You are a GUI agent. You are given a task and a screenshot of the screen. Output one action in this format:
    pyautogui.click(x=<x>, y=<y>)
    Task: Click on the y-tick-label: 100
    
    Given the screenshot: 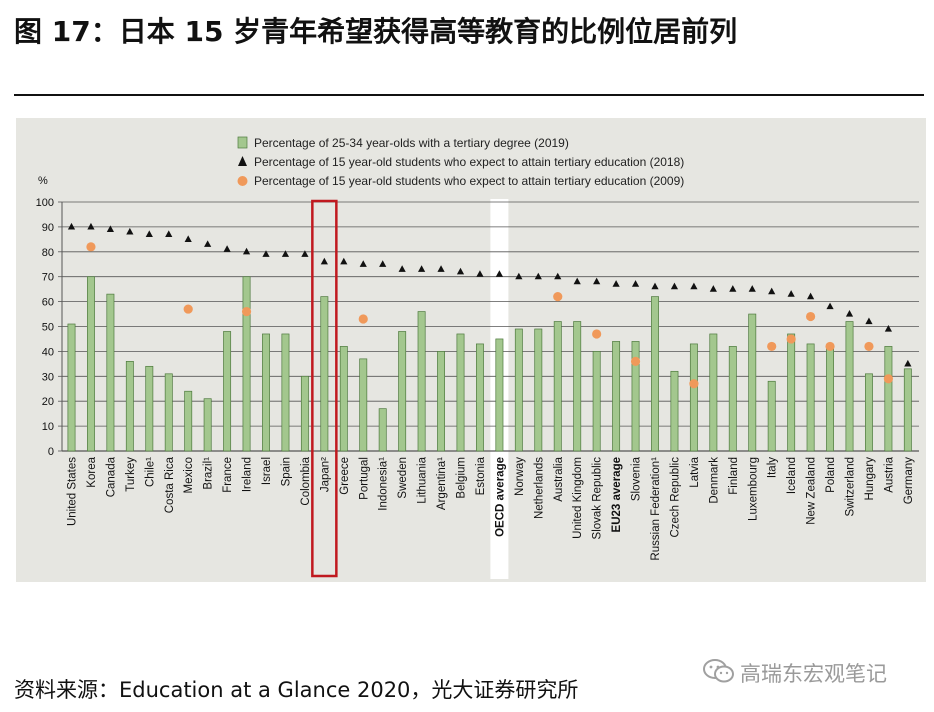 What is the action you would take?
    pyautogui.click(x=45, y=203)
    